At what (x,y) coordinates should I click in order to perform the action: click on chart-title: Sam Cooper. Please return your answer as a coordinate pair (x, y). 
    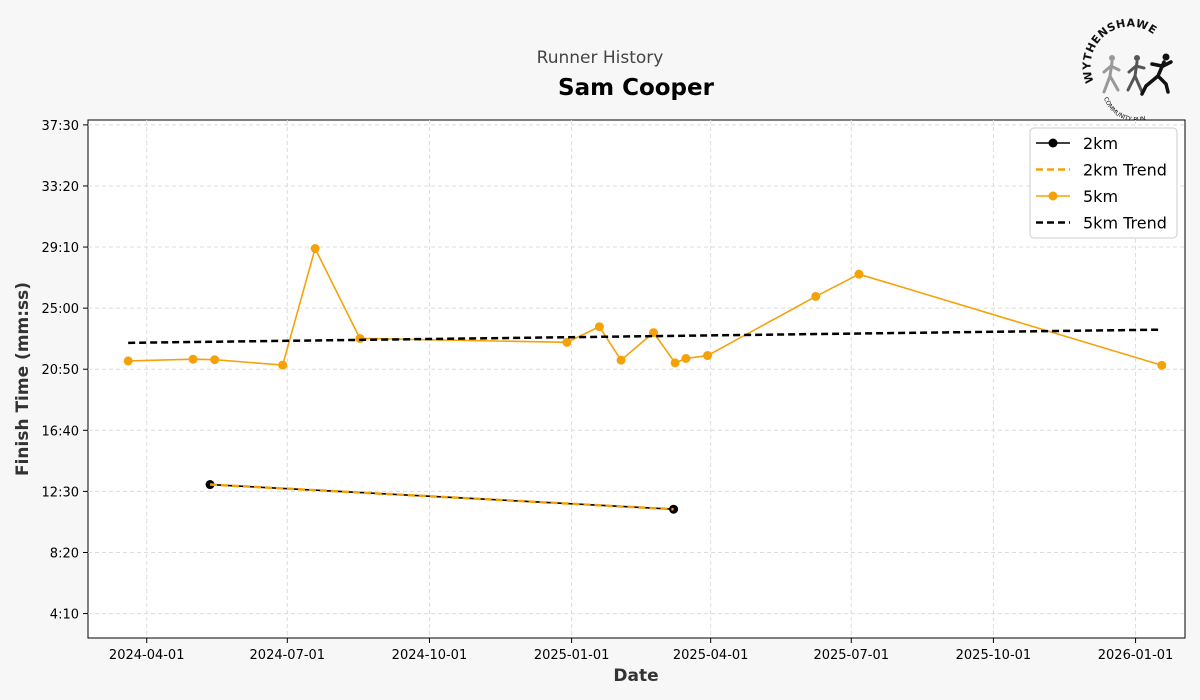
    Looking at the image, I should click on (636, 88).